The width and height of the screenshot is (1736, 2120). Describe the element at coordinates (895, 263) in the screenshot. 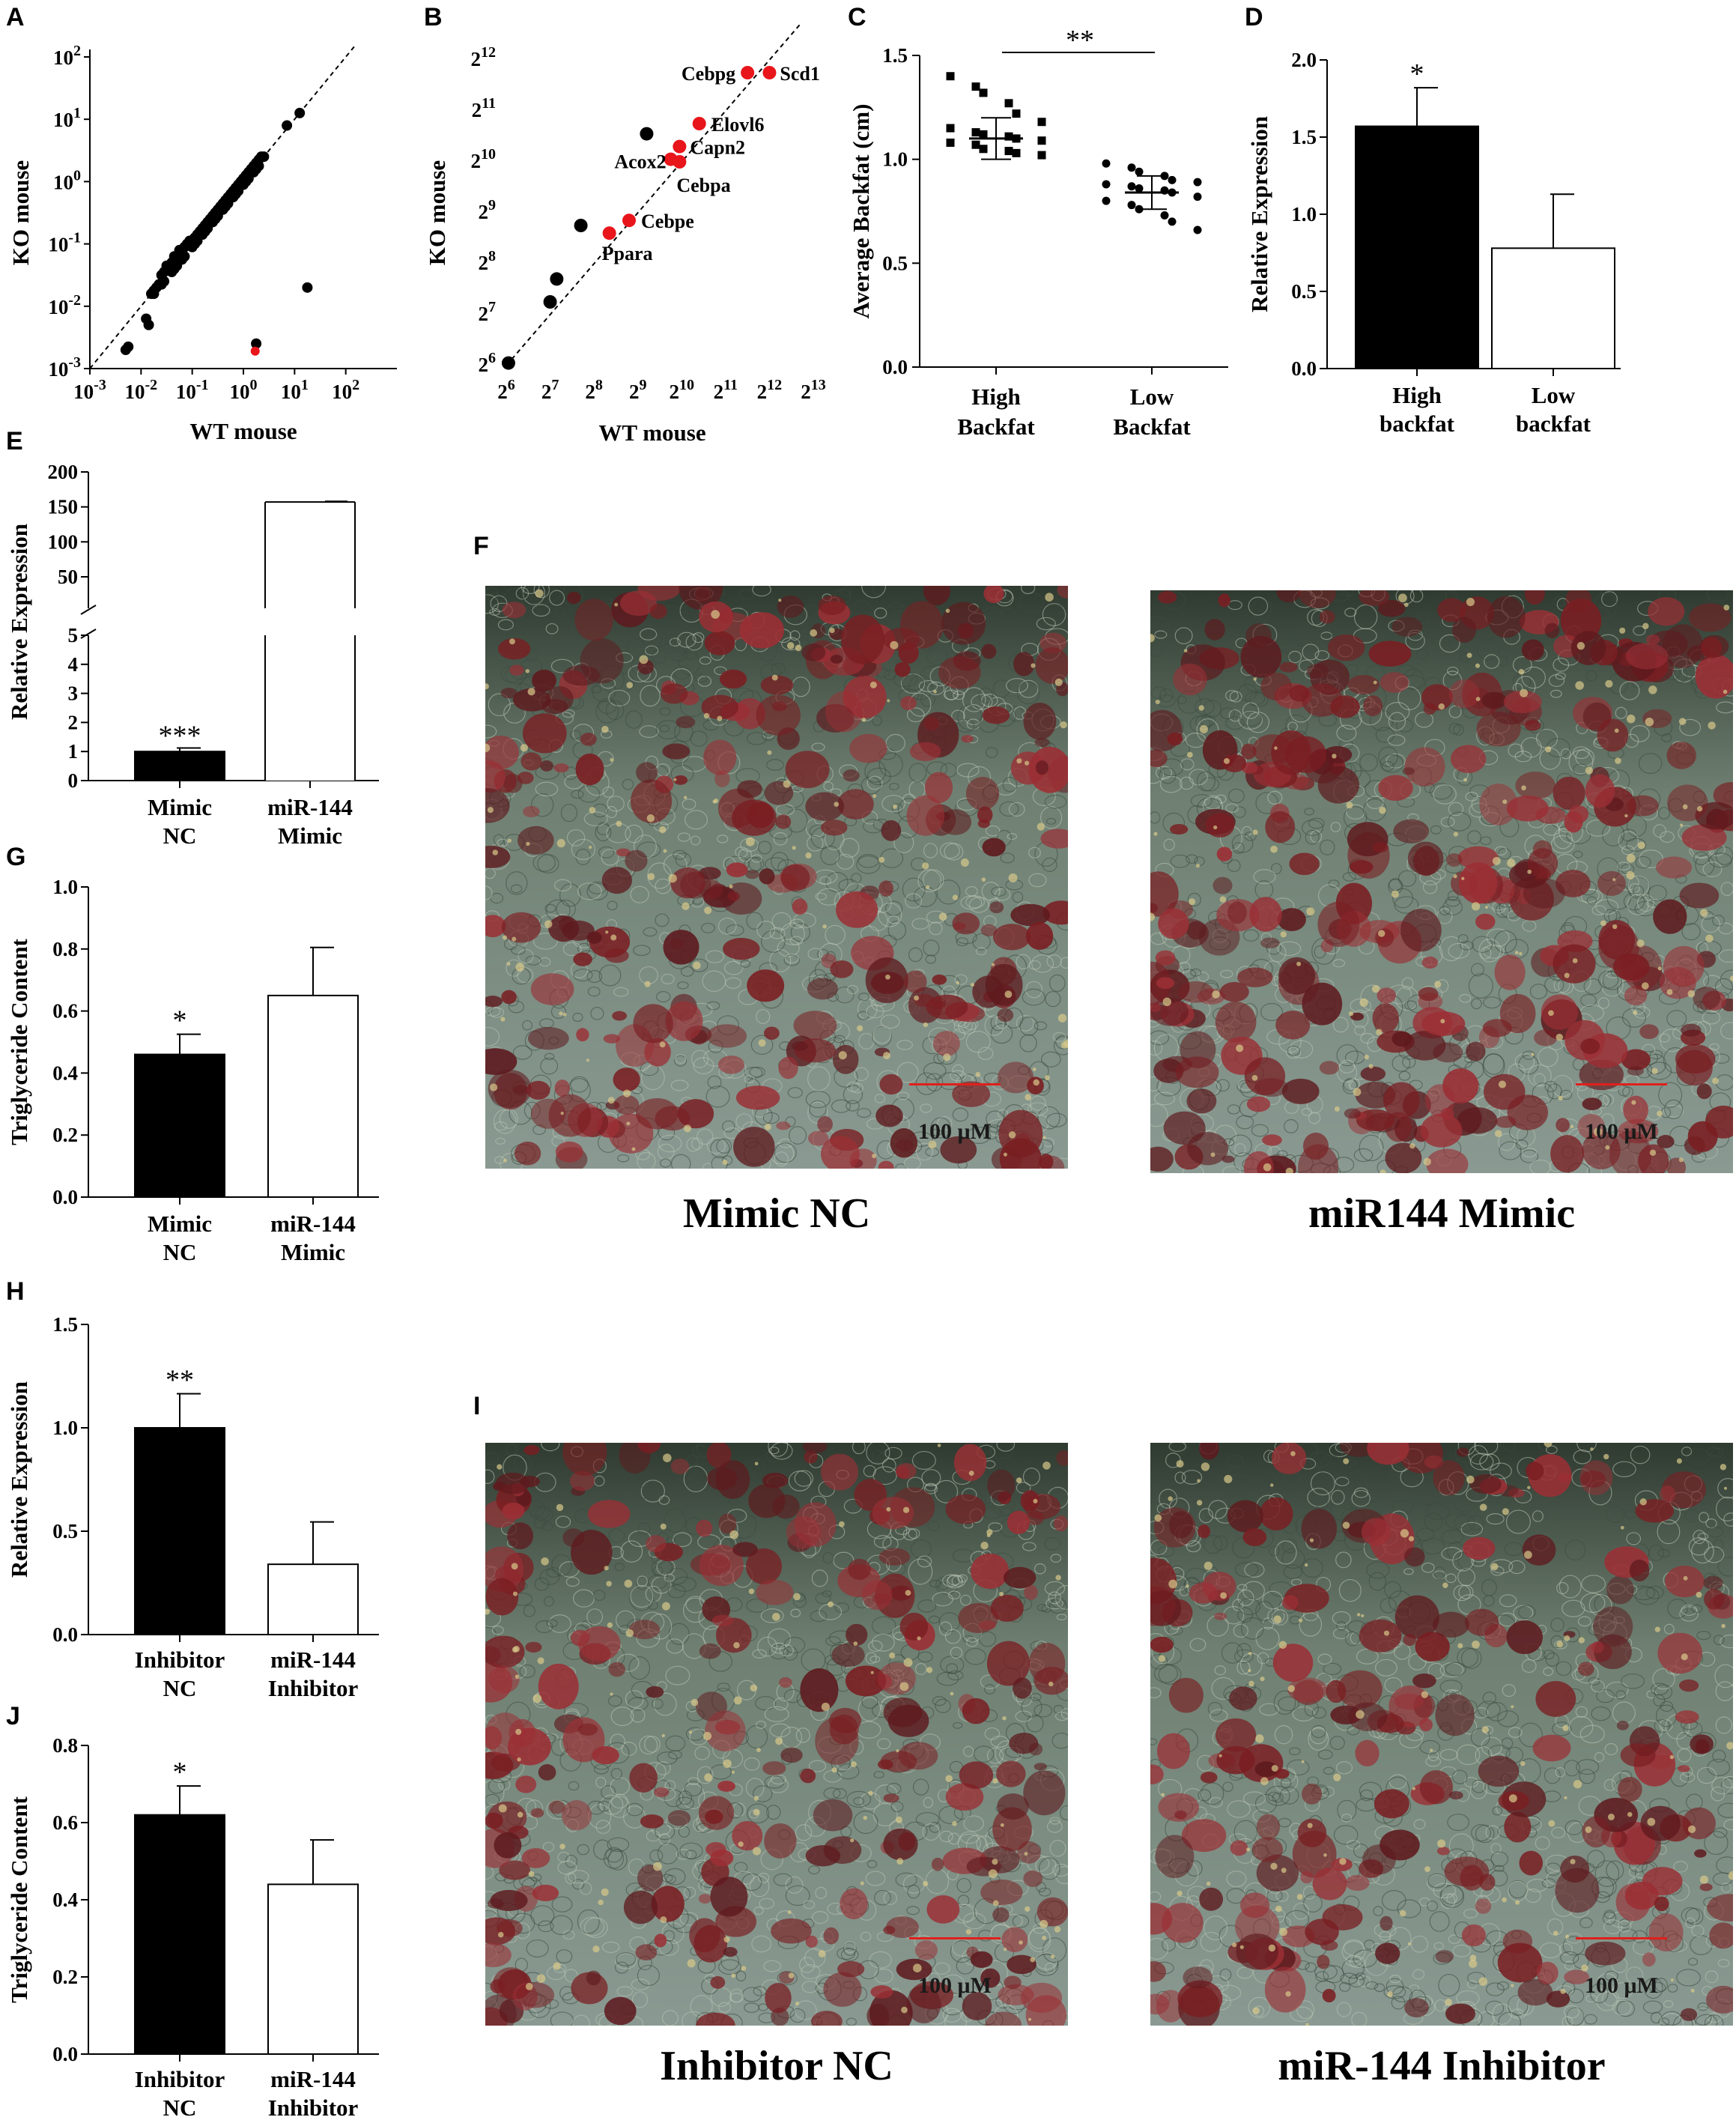

I see `y-tick-label: 0.5` at that location.